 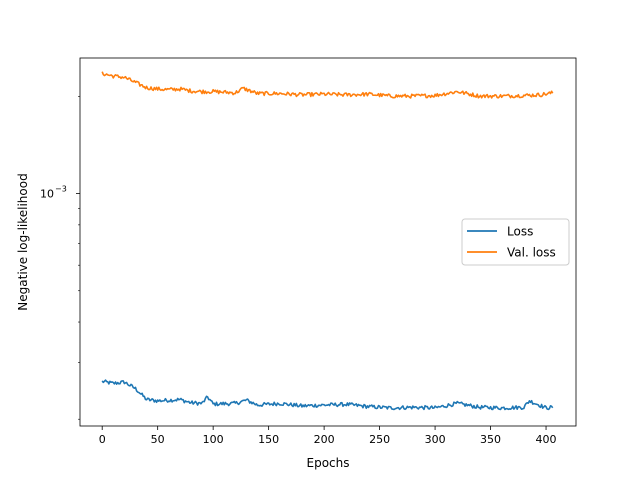 What do you see at coordinates (379, 439) in the screenshot?
I see `x-tick-label: 250` at bounding box center [379, 439].